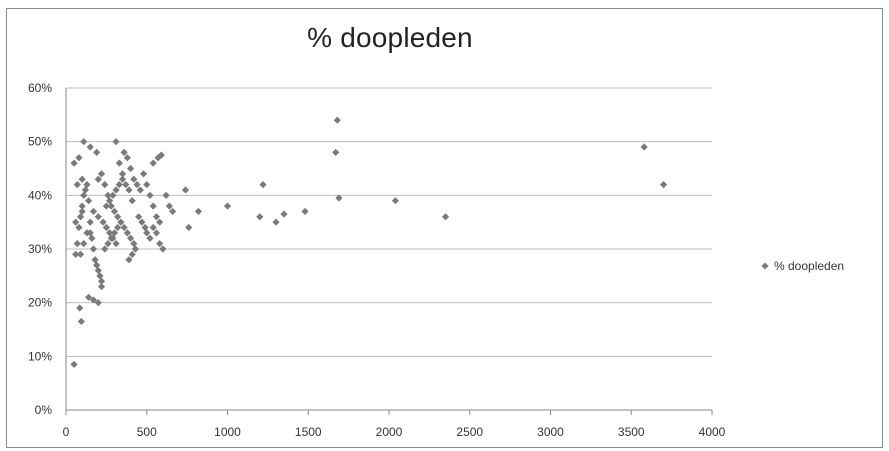 The height and width of the screenshot is (451, 889). What do you see at coordinates (40, 142) in the screenshot?
I see `y-tick-label: 50%` at bounding box center [40, 142].